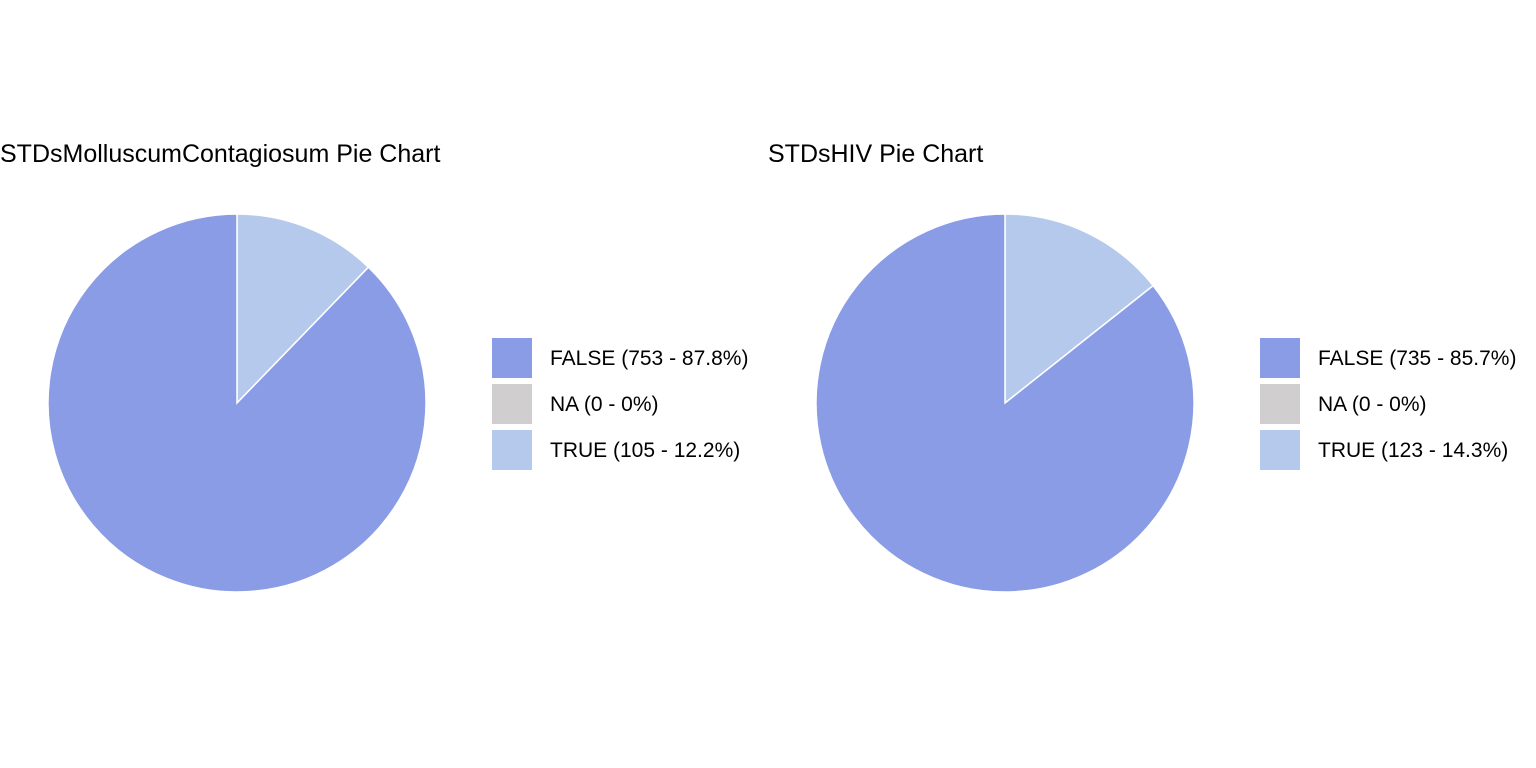 Image resolution: width=1536 pixels, height=768 pixels. What do you see at coordinates (649, 358) in the screenshot?
I see `legend-label-false: FALSE (753 - 87.8%)` at bounding box center [649, 358].